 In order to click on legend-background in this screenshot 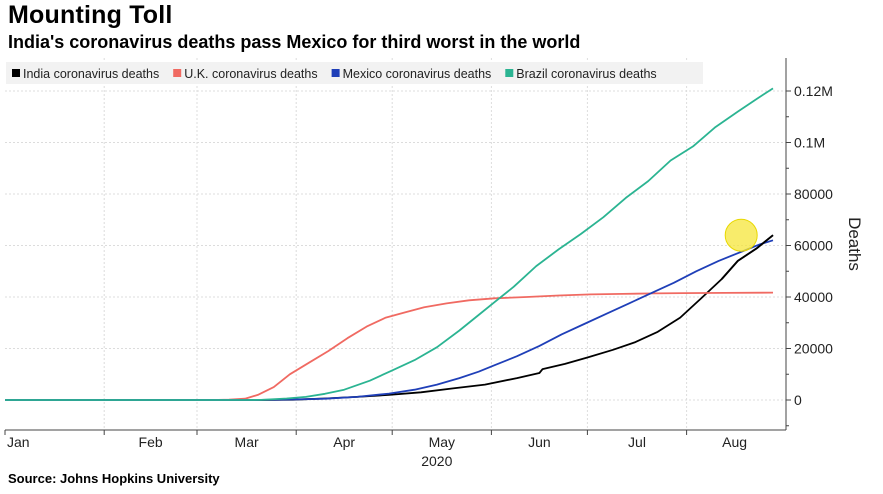, I will do `click(354, 73)`.